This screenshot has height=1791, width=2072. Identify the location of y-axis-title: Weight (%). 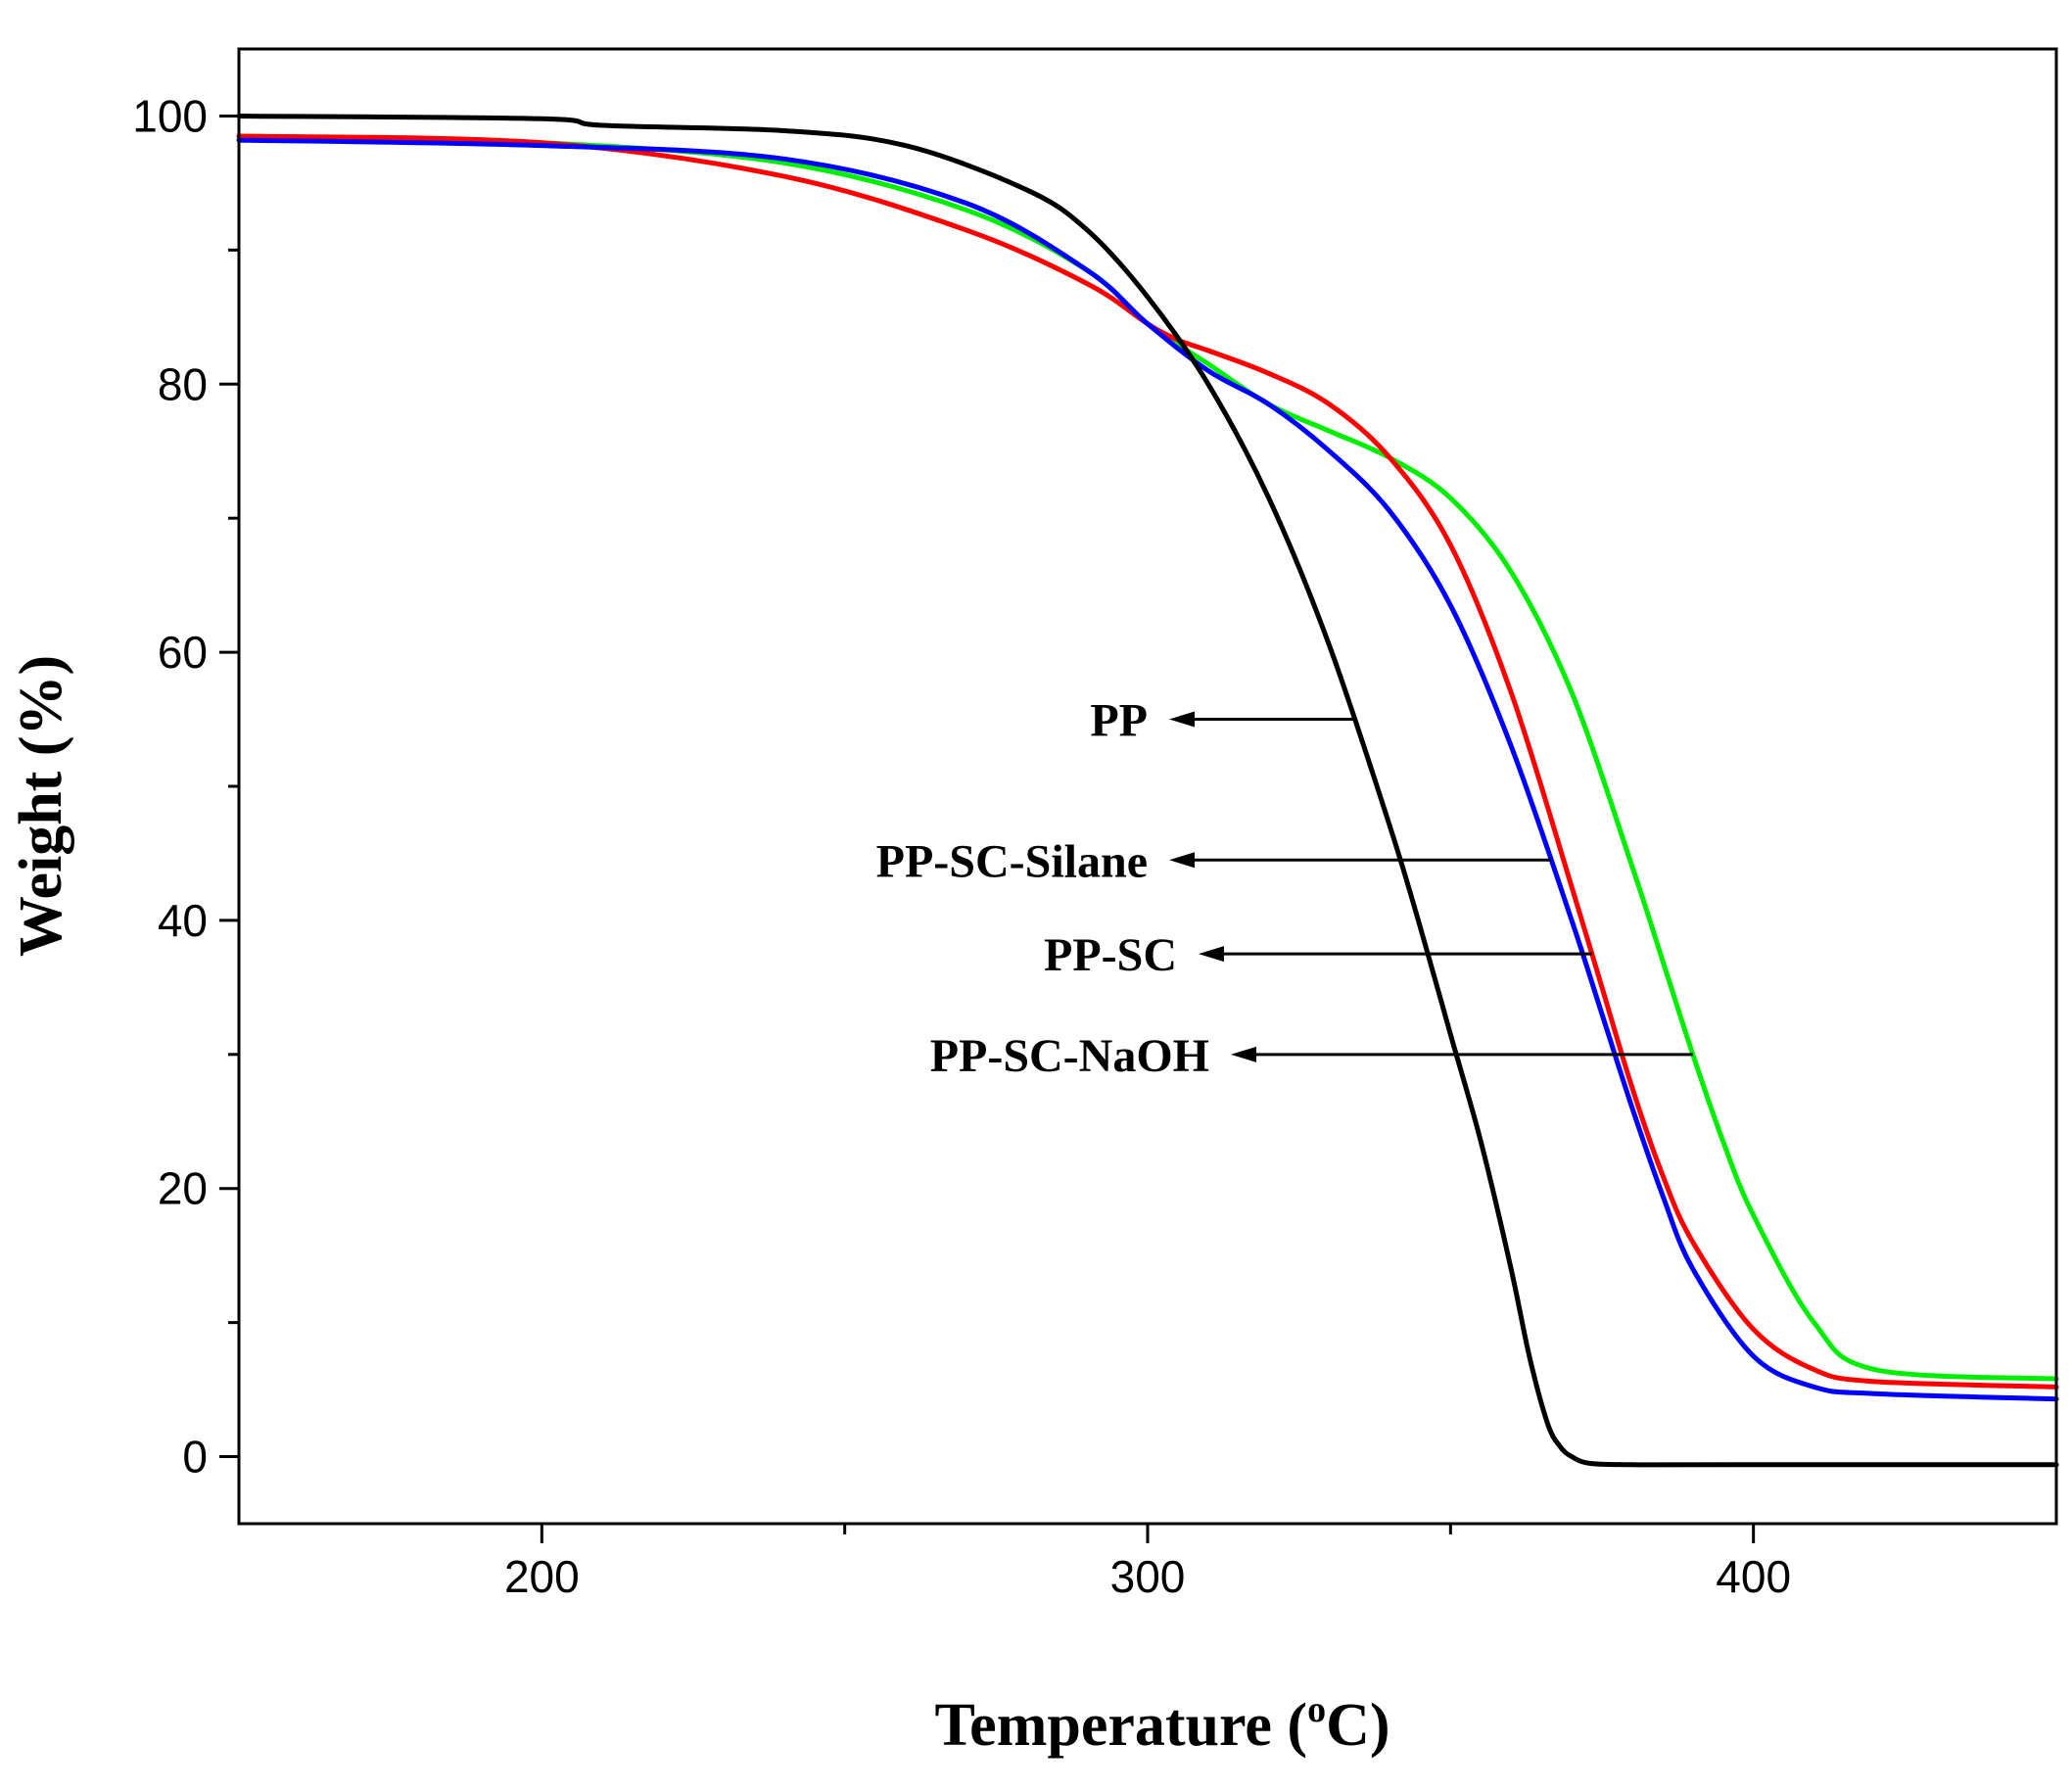
(41, 806).